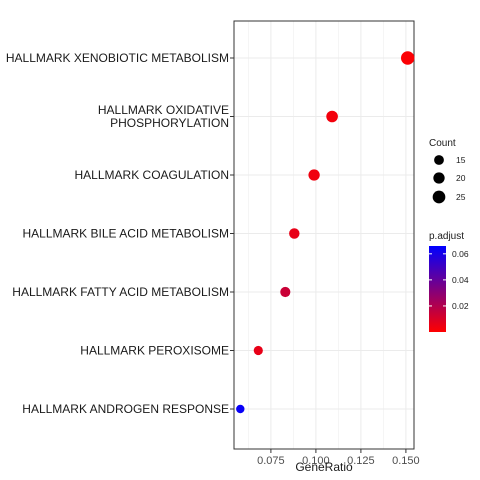 The width and height of the screenshot is (480, 480). Describe the element at coordinates (120, 292) in the screenshot. I see `category-label: HALLMARK FATTY ACID METABOLISM` at that location.